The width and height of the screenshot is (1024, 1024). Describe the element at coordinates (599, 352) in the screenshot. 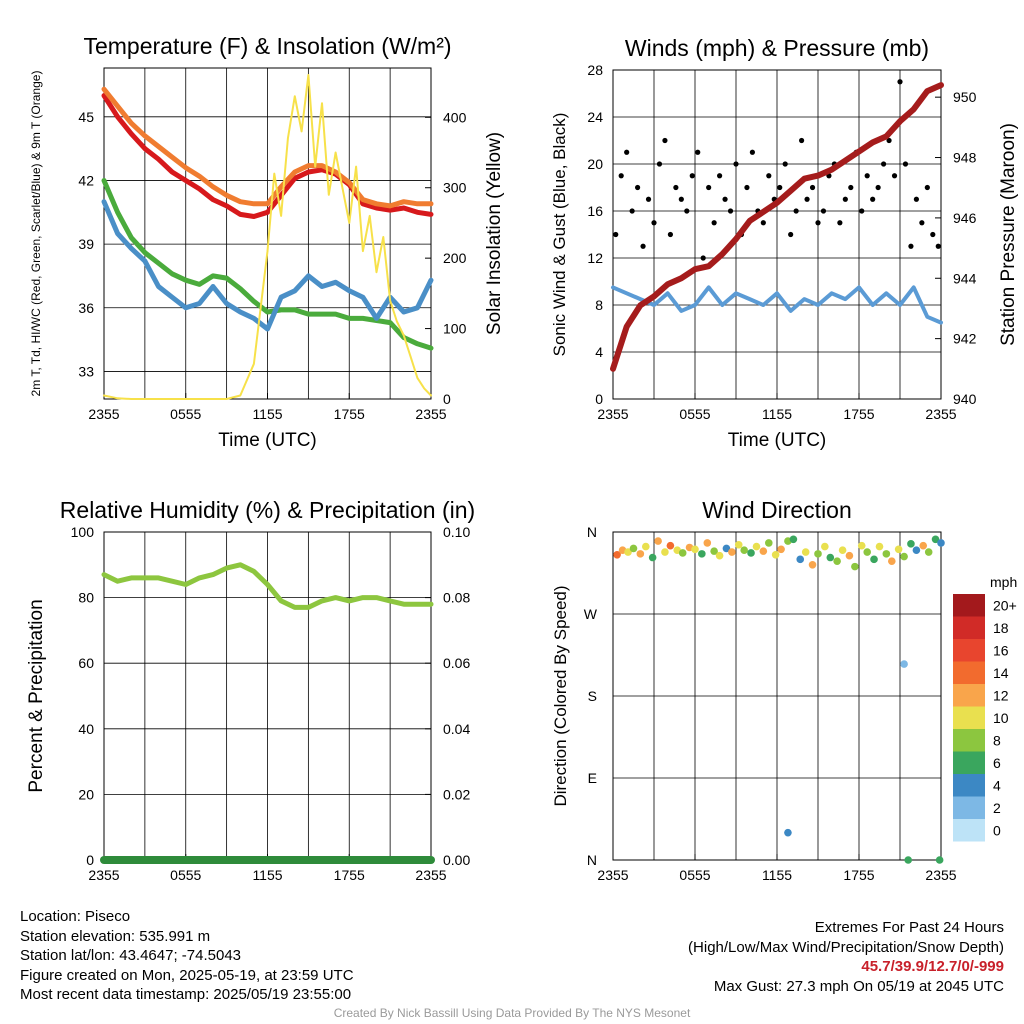

I see `y-tick-label-2: 4` at that location.